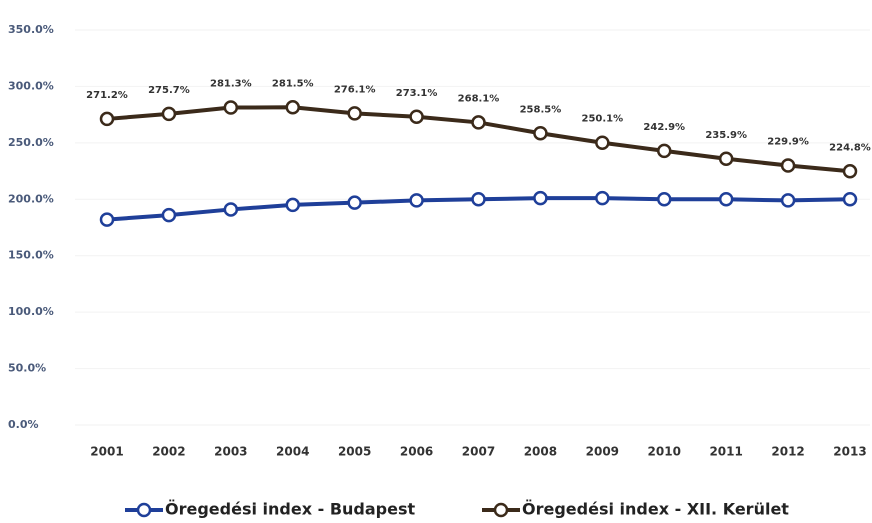  Describe the element at coordinates (23, 424) in the screenshot. I see `y-tick-label: 0.0%` at that location.